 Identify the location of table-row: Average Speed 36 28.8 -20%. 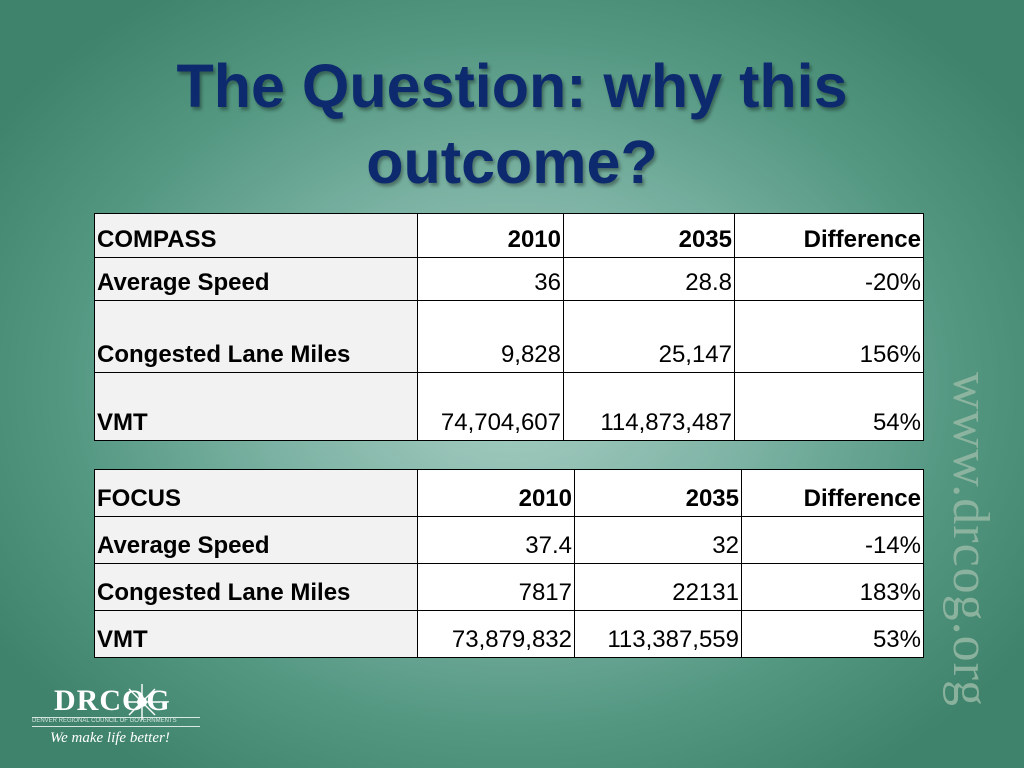
(509, 279).